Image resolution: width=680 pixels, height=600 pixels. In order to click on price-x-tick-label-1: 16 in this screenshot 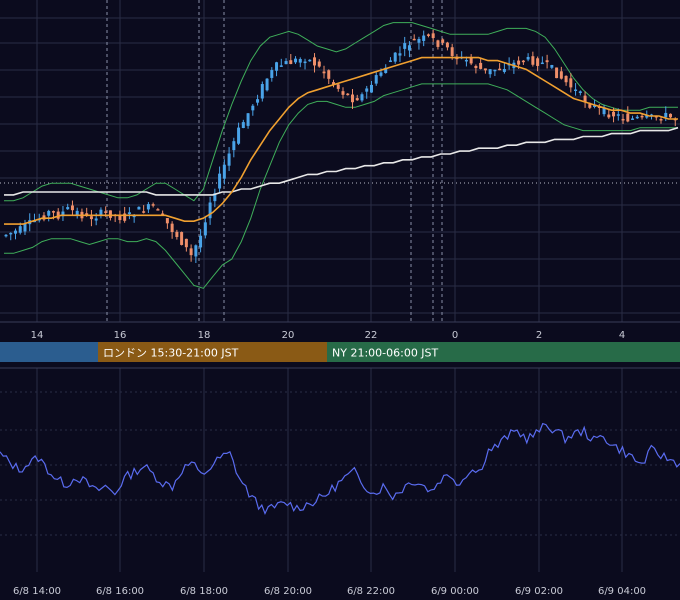, I will do `click(120, 335)`.